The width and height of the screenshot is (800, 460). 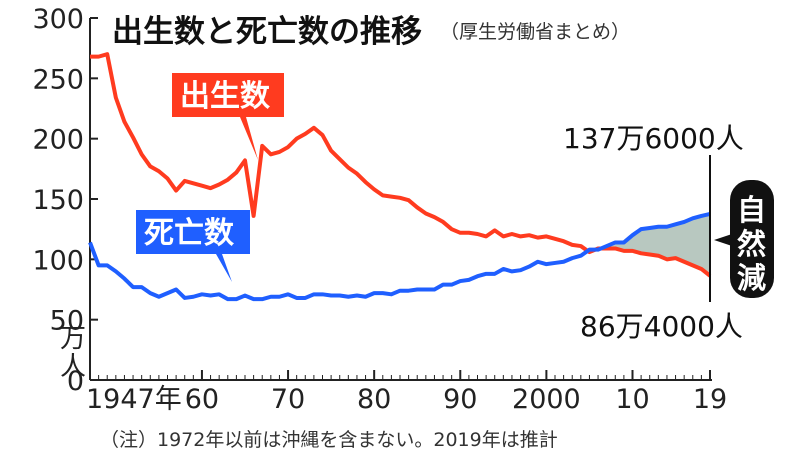 I want to click on births-callout-pointer, so click(x=245, y=138).